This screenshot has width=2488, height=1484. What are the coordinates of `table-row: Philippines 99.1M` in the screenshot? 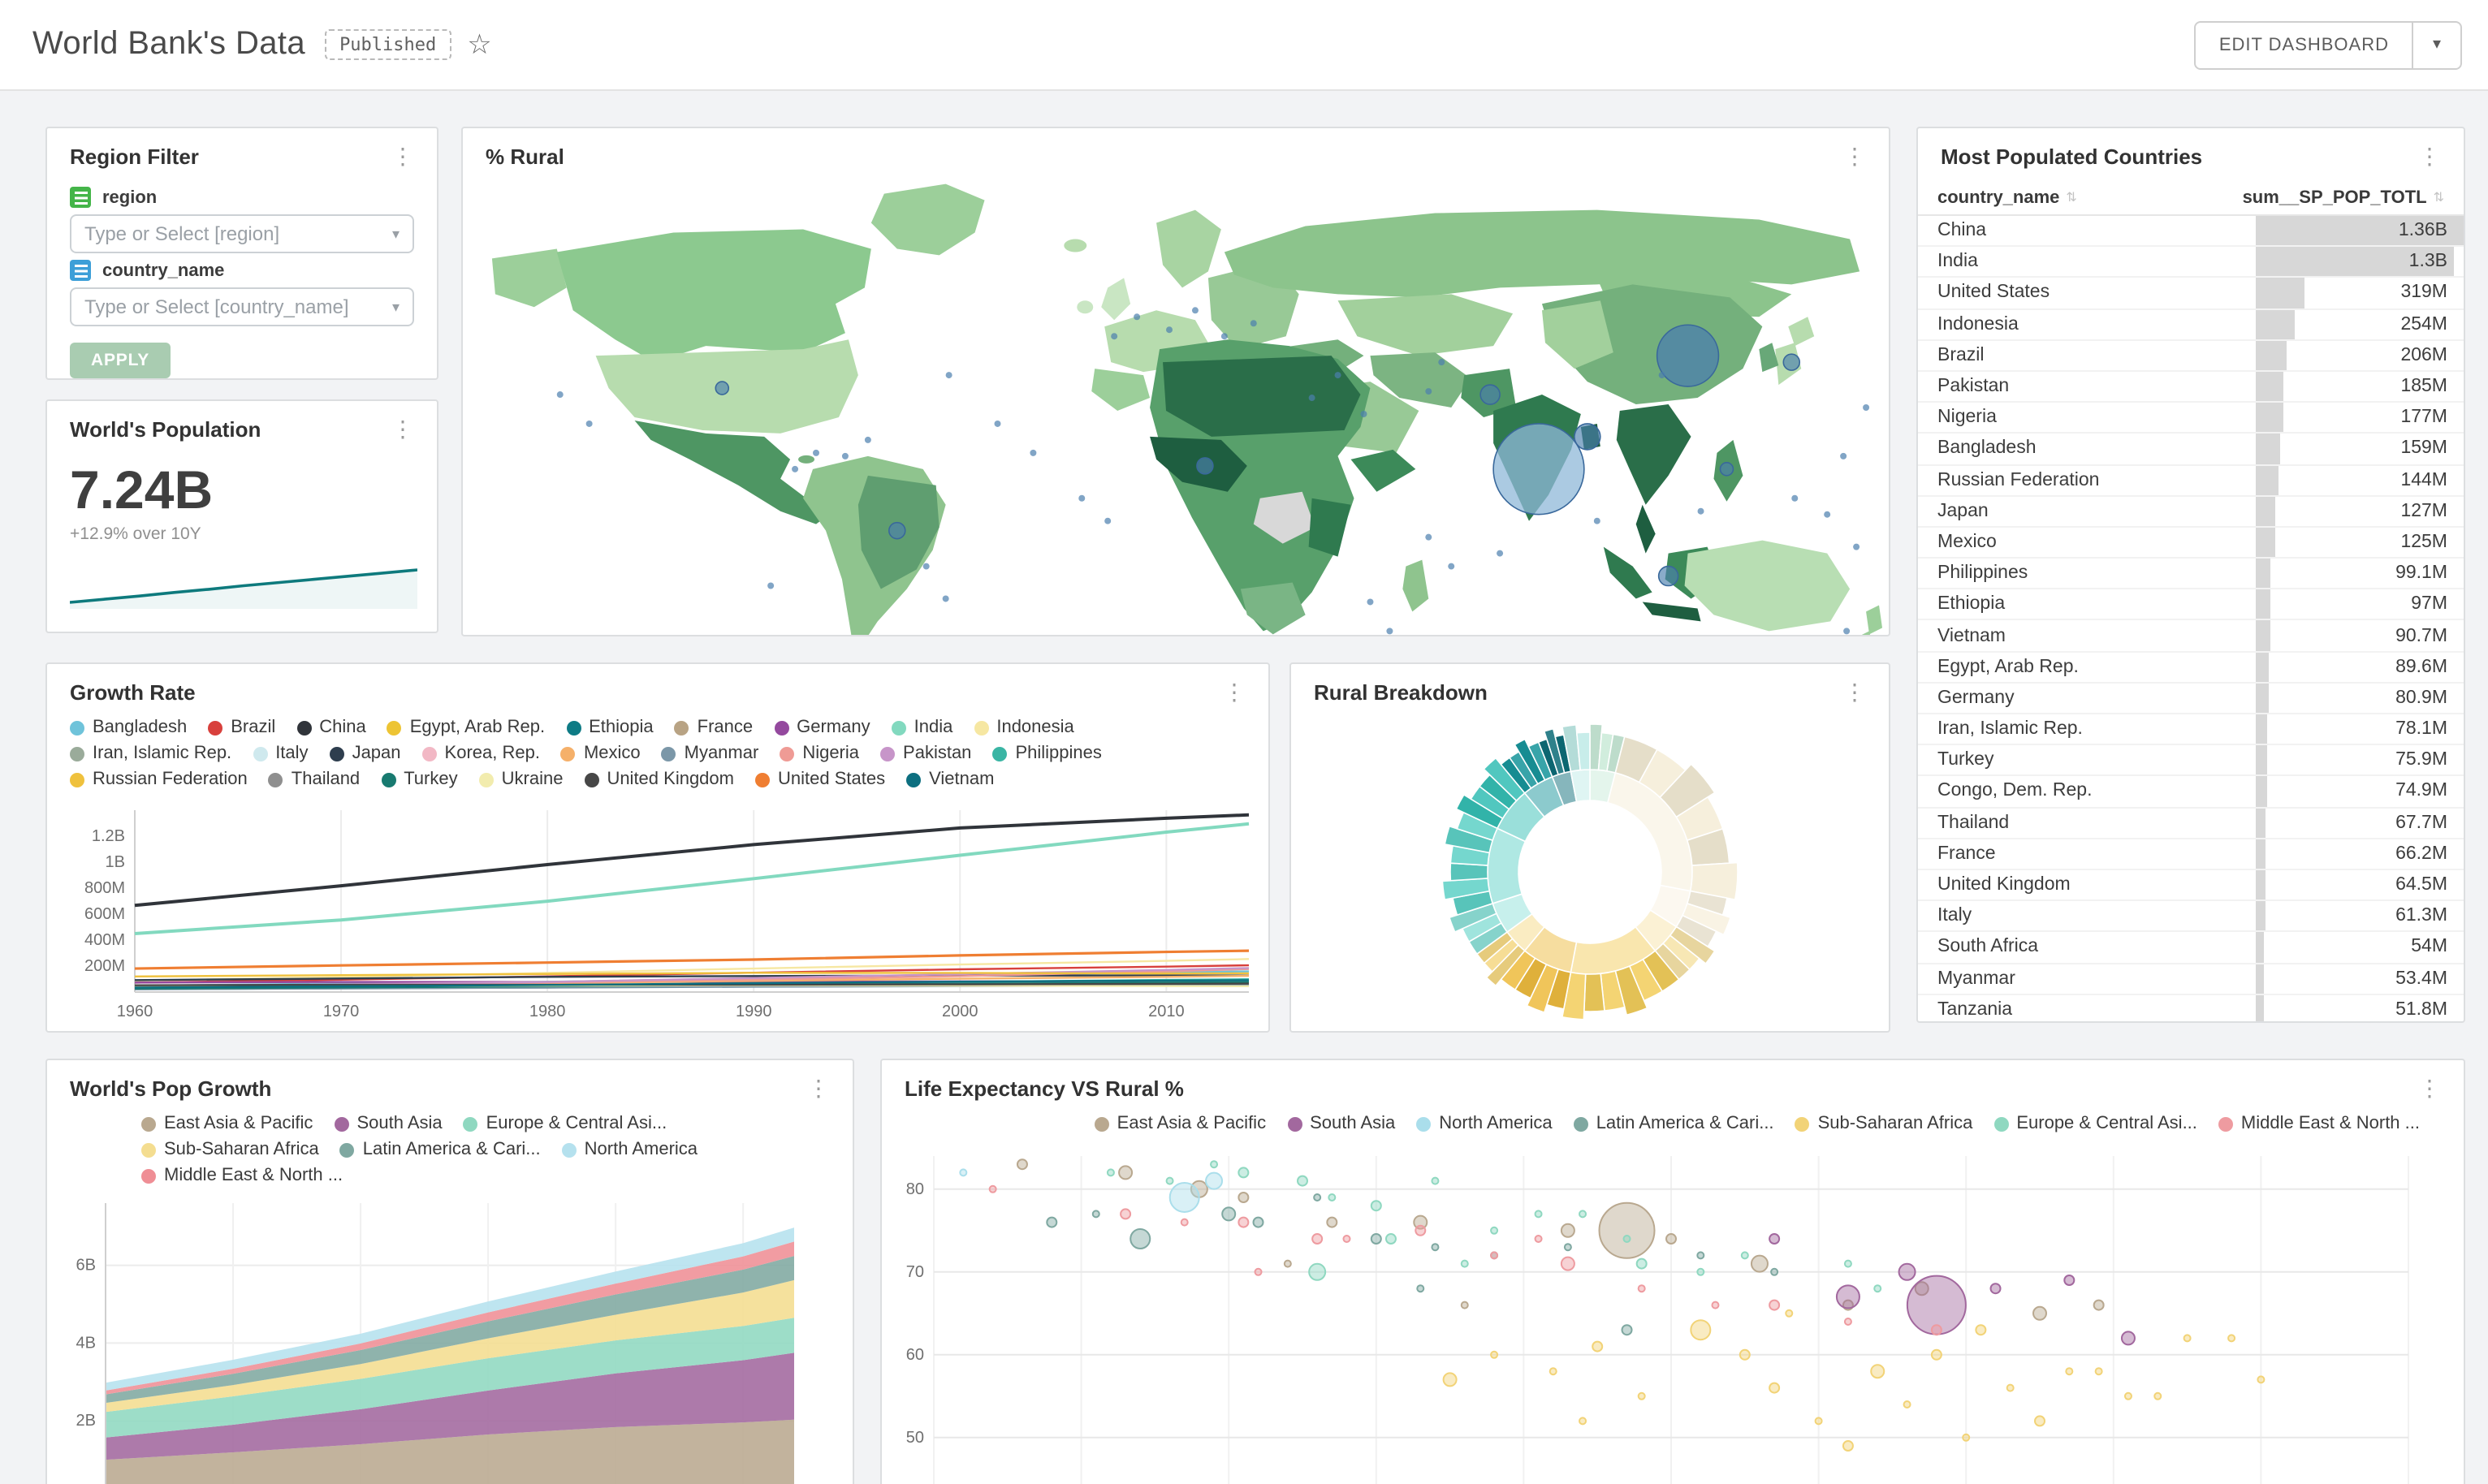 It's located at (2191, 574).